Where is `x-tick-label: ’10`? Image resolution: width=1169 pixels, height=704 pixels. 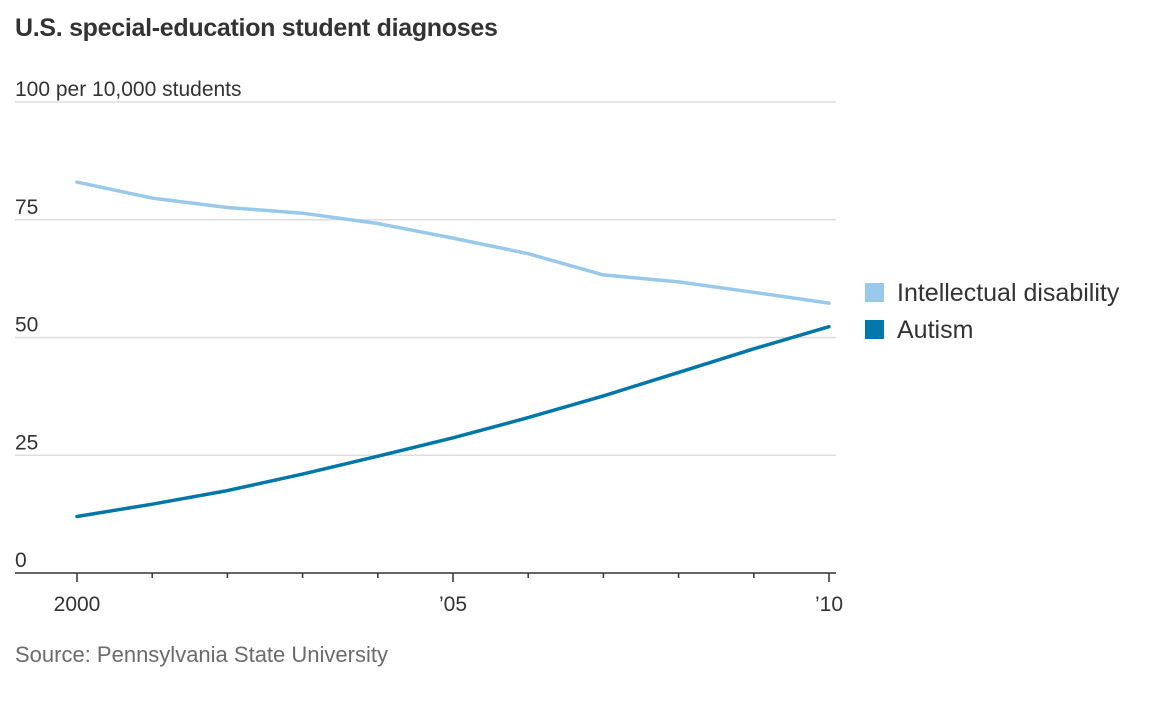 x-tick-label: ’10 is located at coordinates (829, 604).